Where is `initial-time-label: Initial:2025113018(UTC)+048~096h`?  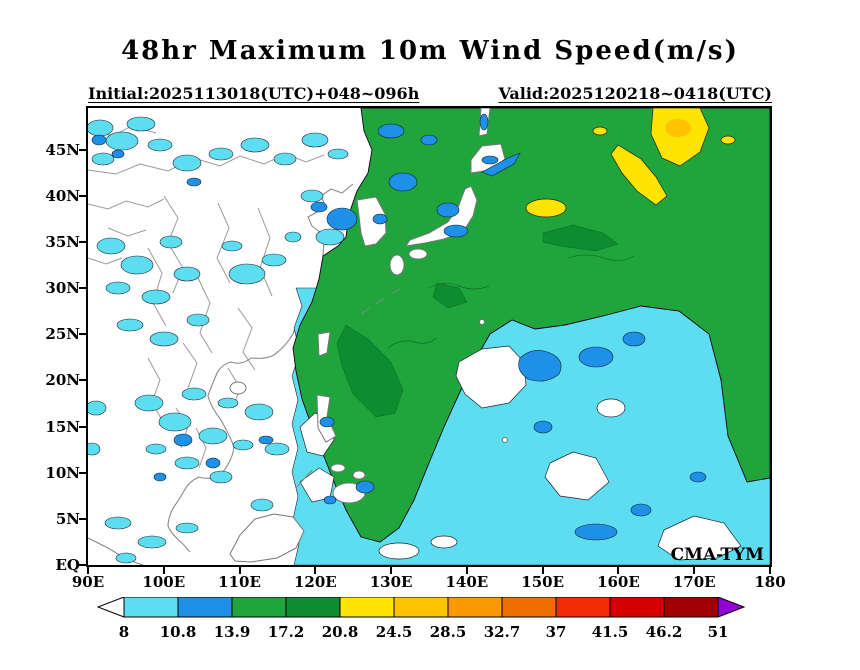 initial-time-label: Initial:2025113018(UTC)+048~096h is located at coordinates (254, 93).